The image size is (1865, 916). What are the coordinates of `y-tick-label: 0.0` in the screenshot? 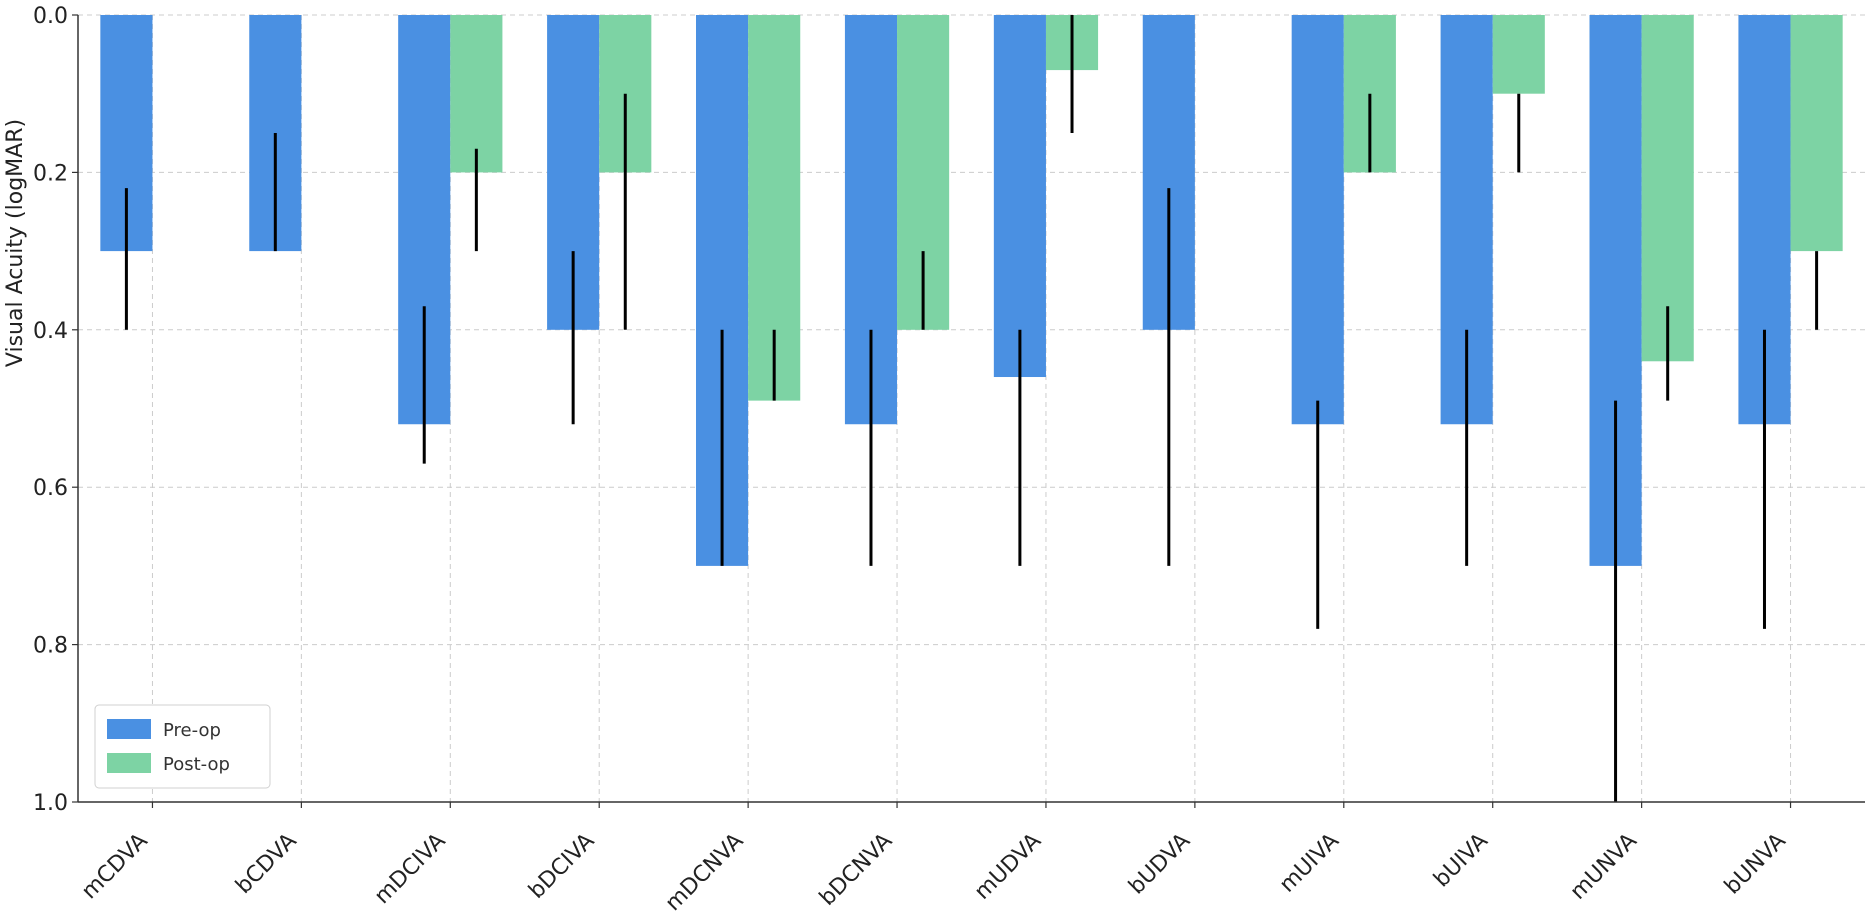 It's located at (50, 16).